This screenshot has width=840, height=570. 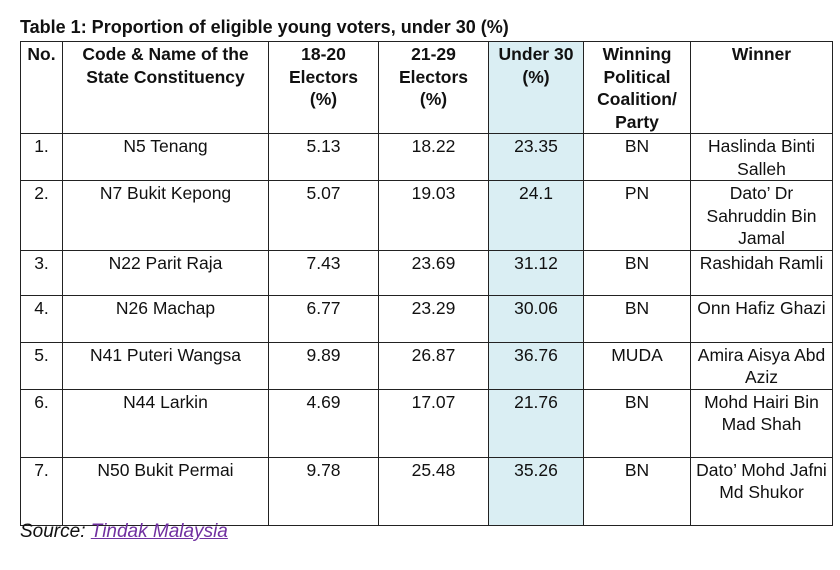 What do you see at coordinates (761, 272) in the screenshot?
I see `table-cell: Rashidah Ramli` at bounding box center [761, 272].